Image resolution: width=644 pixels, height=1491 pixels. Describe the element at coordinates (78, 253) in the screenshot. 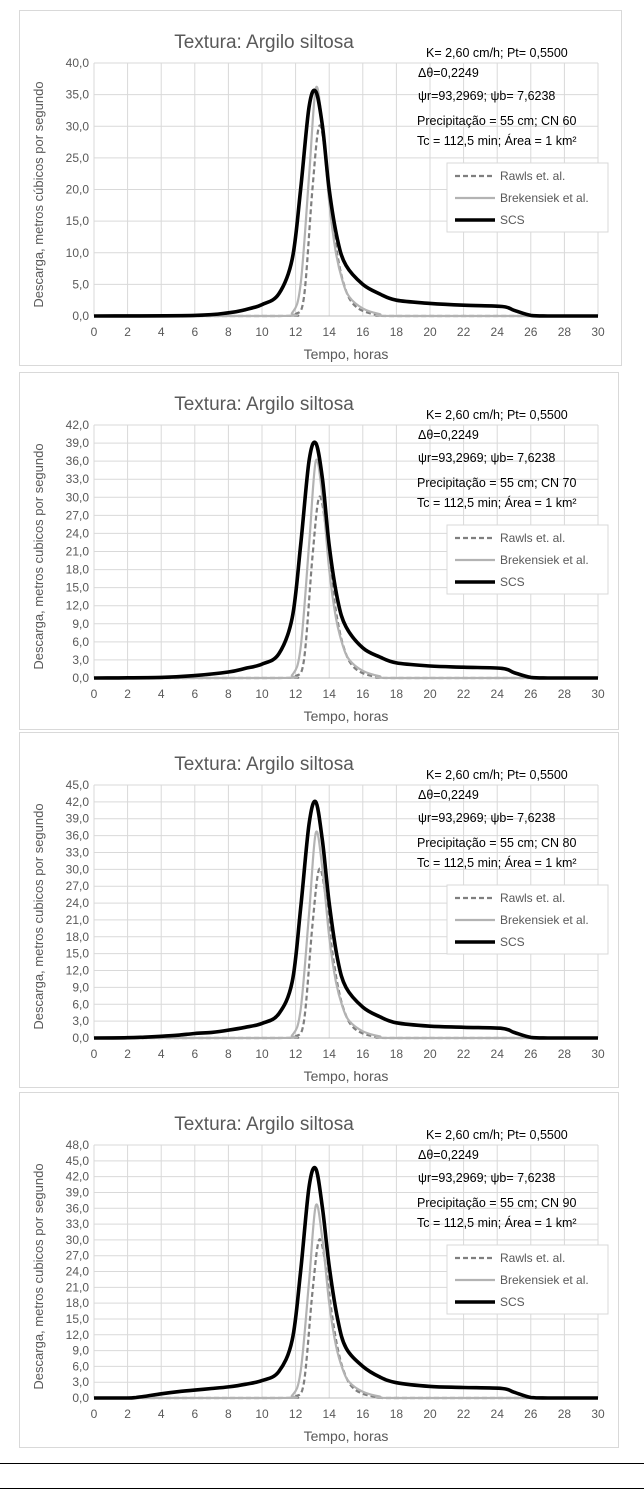

I see `y-tick-label: 10,0` at that location.